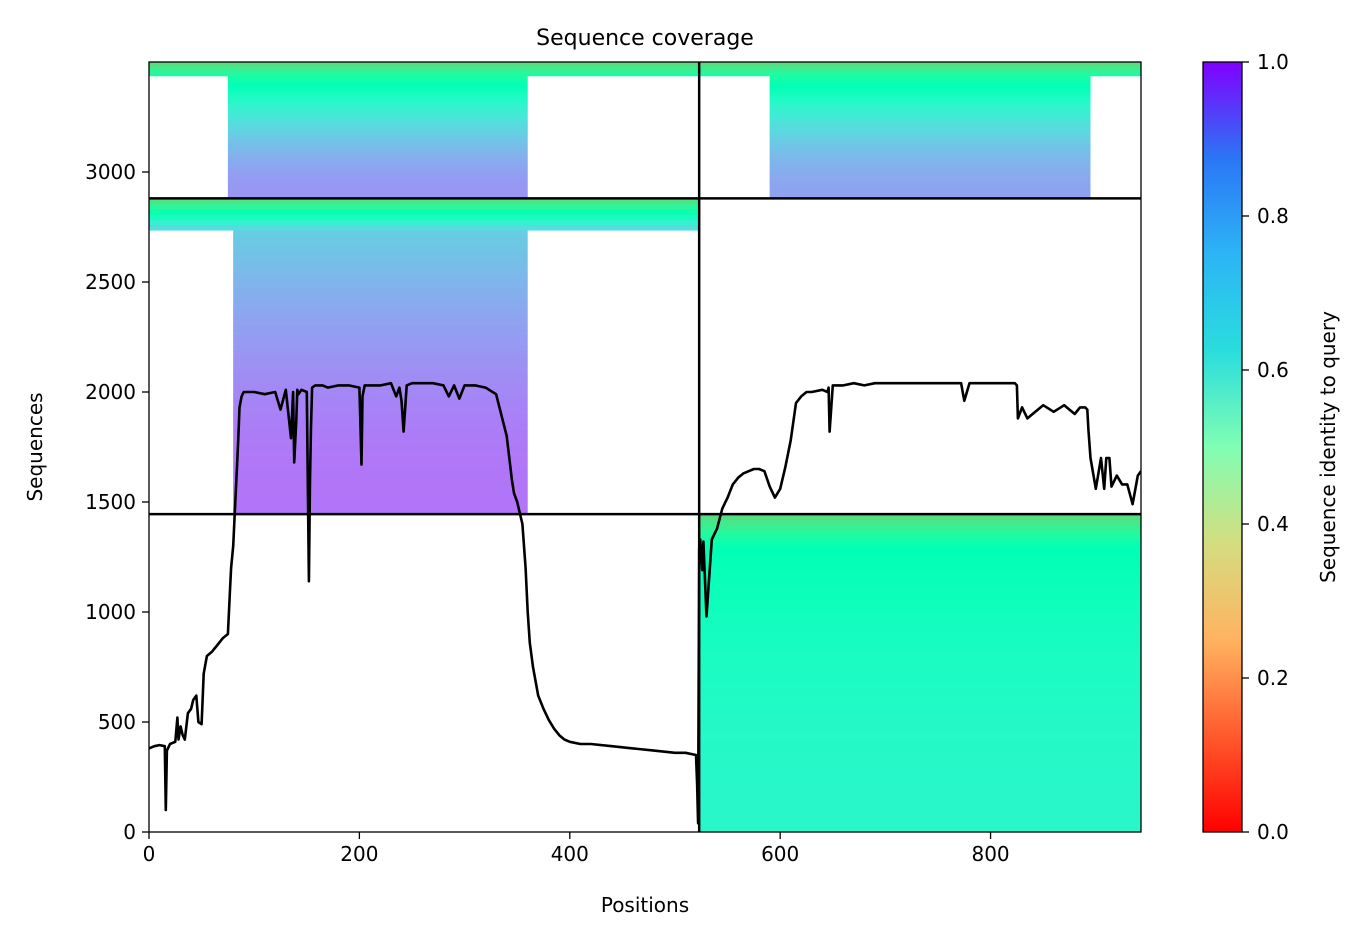 The image size is (1364, 939). What do you see at coordinates (1328, 447) in the screenshot?
I see `colorbar-label: Sequence identity to query` at bounding box center [1328, 447].